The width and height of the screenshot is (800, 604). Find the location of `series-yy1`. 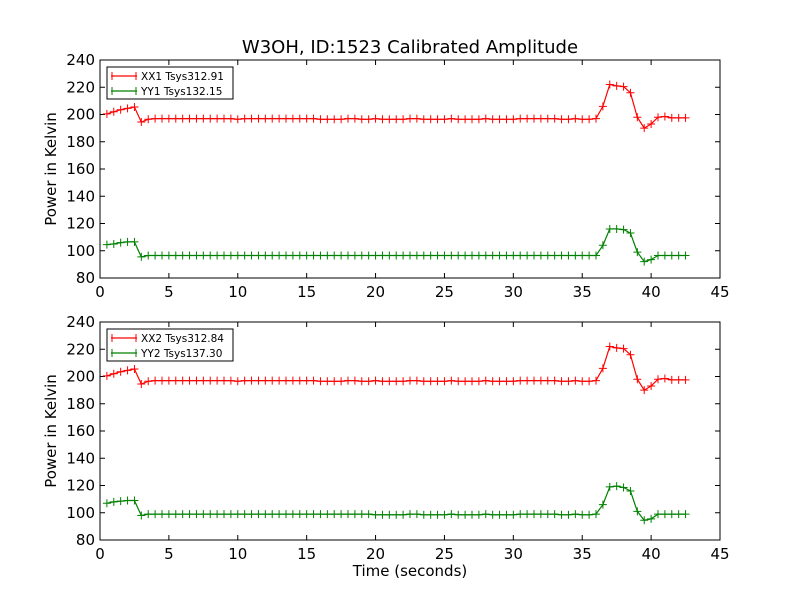

series-yy1 is located at coordinates (396, 245).